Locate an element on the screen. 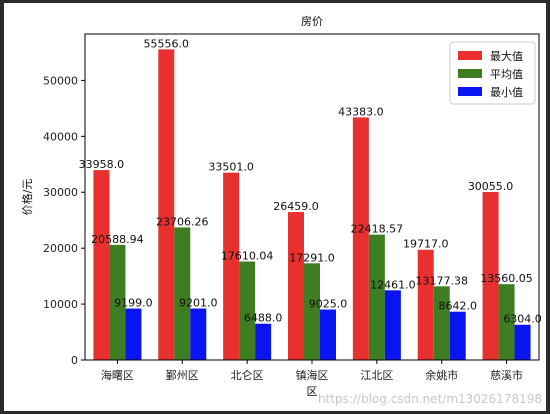 Image resolution: width=550 pixels, height=414 pixels. chart-title: 房价 is located at coordinates (312, 21).